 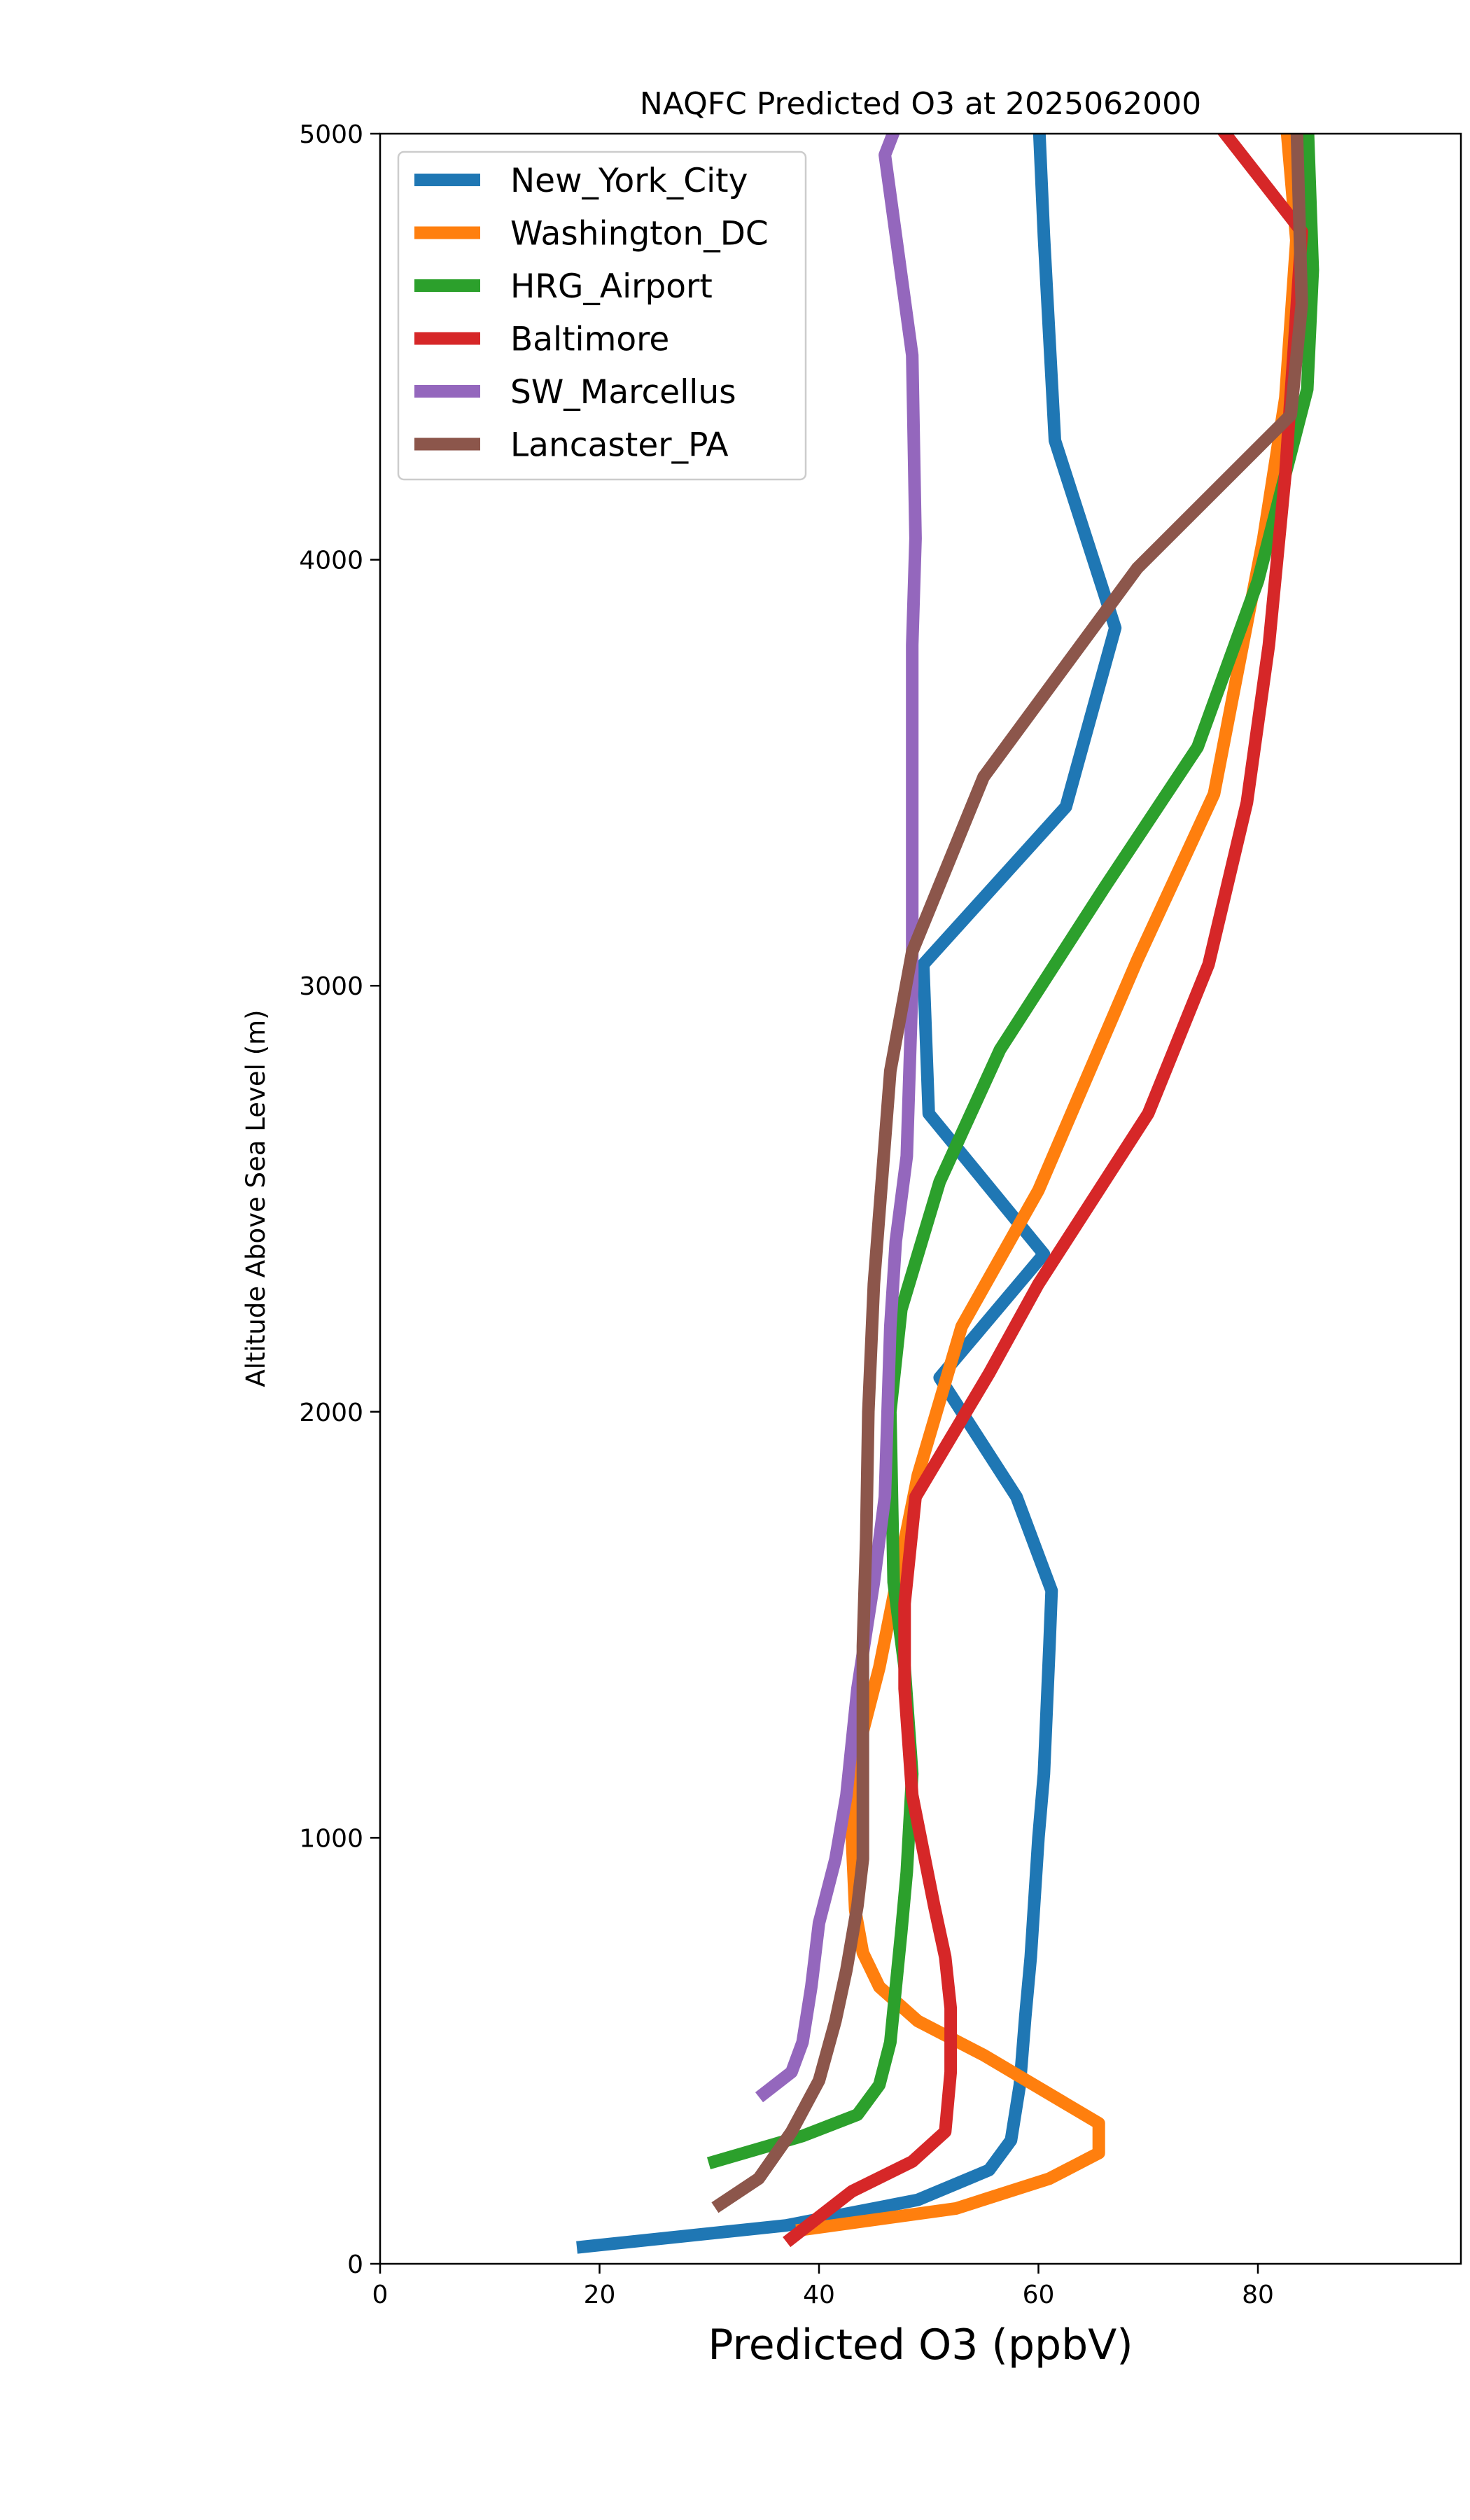 I want to click on x-axis-label: Predicted O3 (ppbV), so click(x=920, y=2345).